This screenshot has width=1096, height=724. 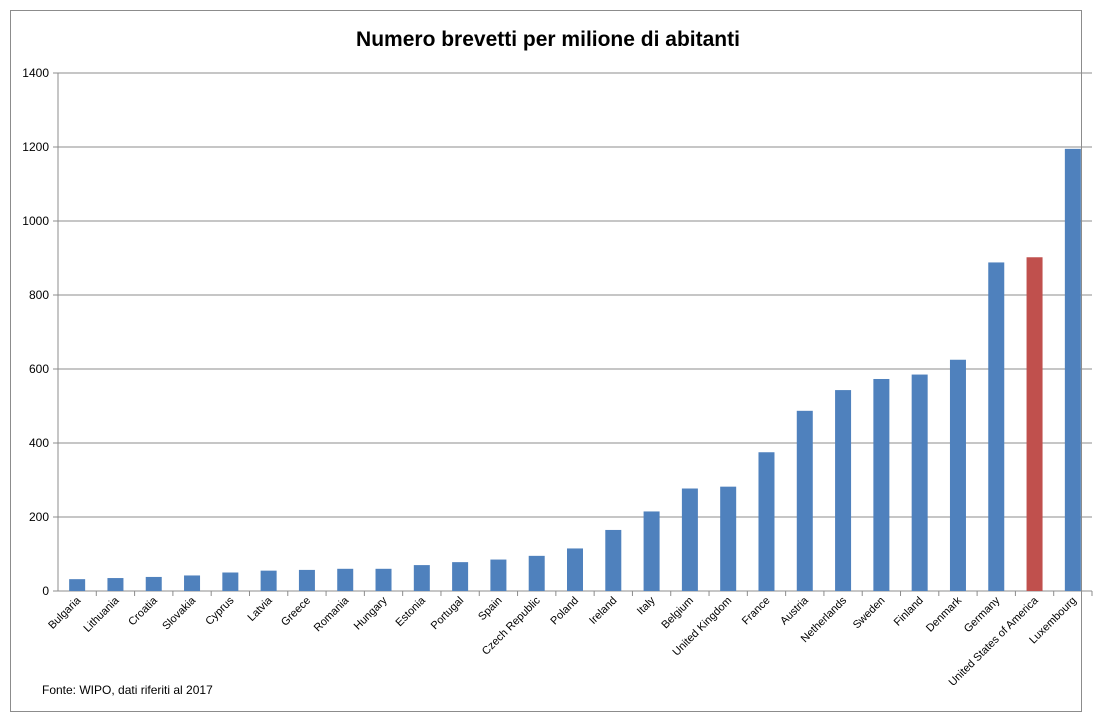 What do you see at coordinates (564, 611) in the screenshot?
I see `x-tick-label: Poland` at bounding box center [564, 611].